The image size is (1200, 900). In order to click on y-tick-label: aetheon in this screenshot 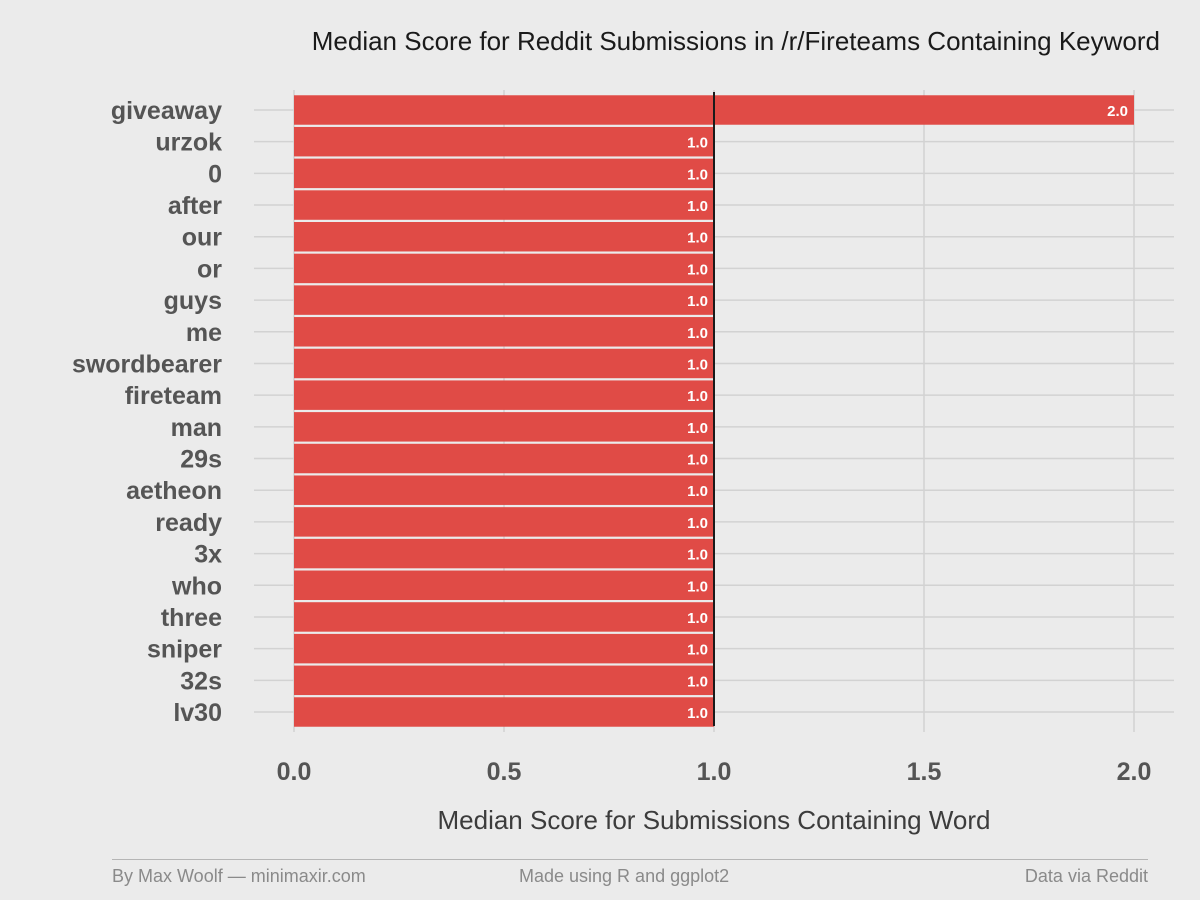, I will do `click(174, 491)`.